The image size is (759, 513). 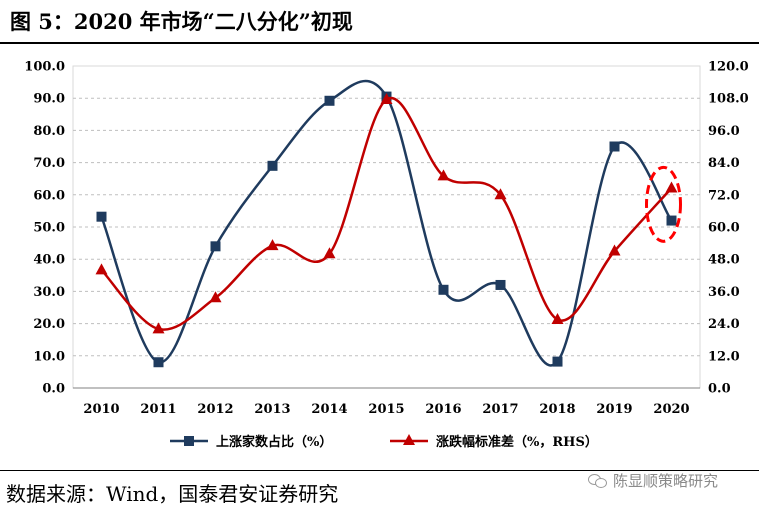 What do you see at coordinates (500, 284) in the screenshot?
I see `series1-point-2017` at bounding box center [500, 284].